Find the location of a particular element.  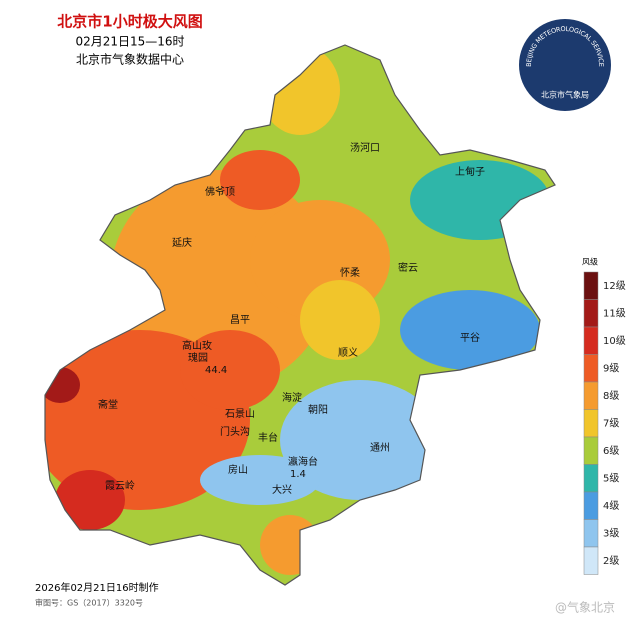

approval: 审图号：GS（2017）3320号 is located at coordinates (89, 603).